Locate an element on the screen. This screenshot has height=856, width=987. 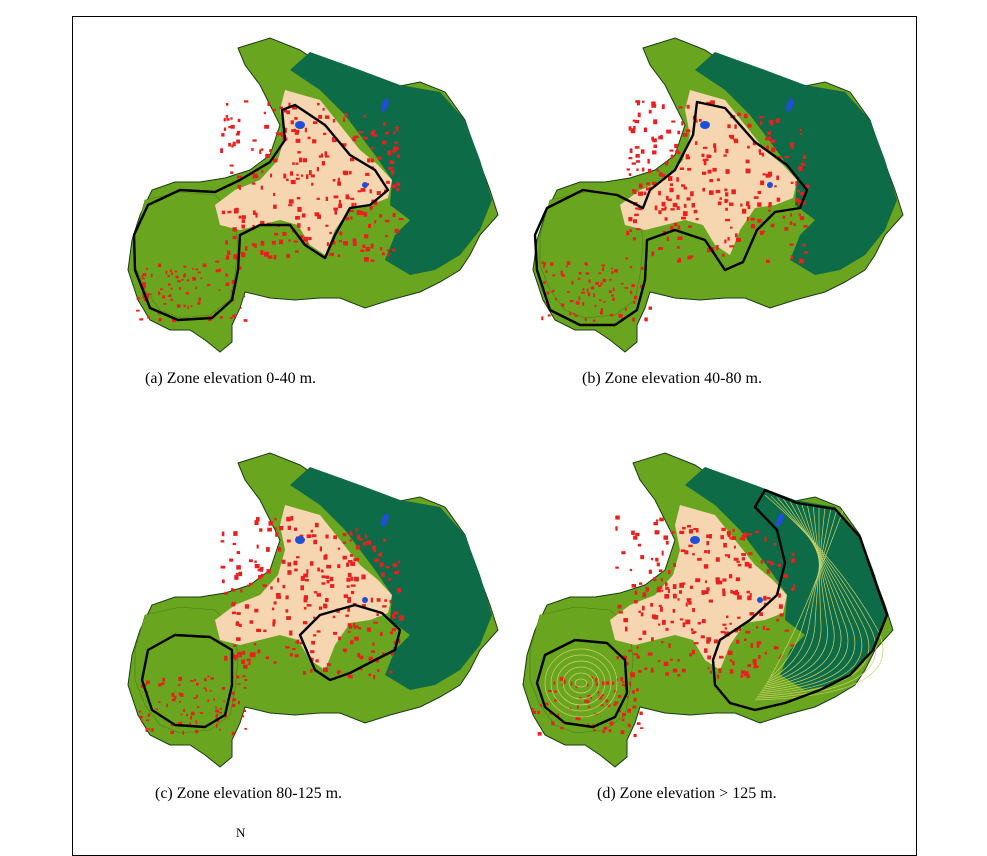
contour-lines is located at coordinates (714, 606).